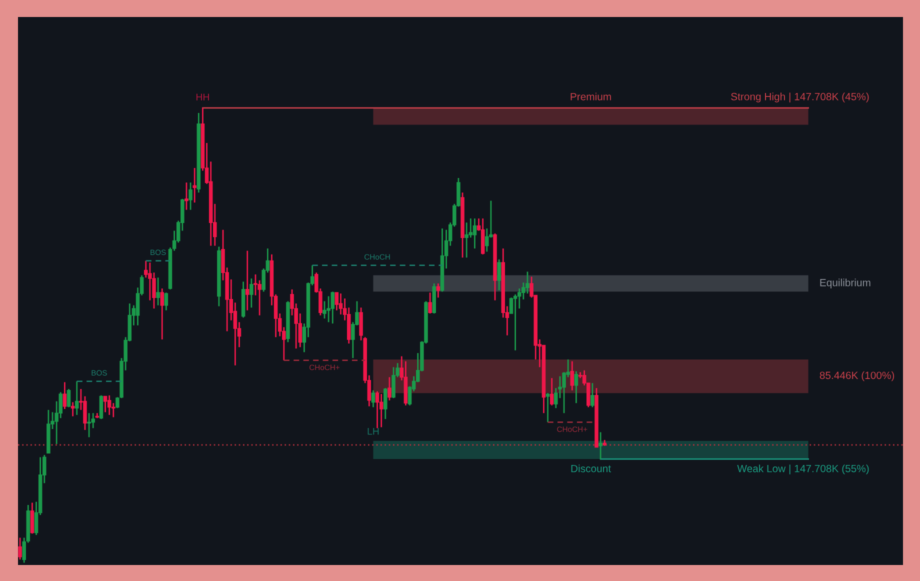 This screenshot has height=581, width=920. I want to click on annotation: LH, so click(373, 431).